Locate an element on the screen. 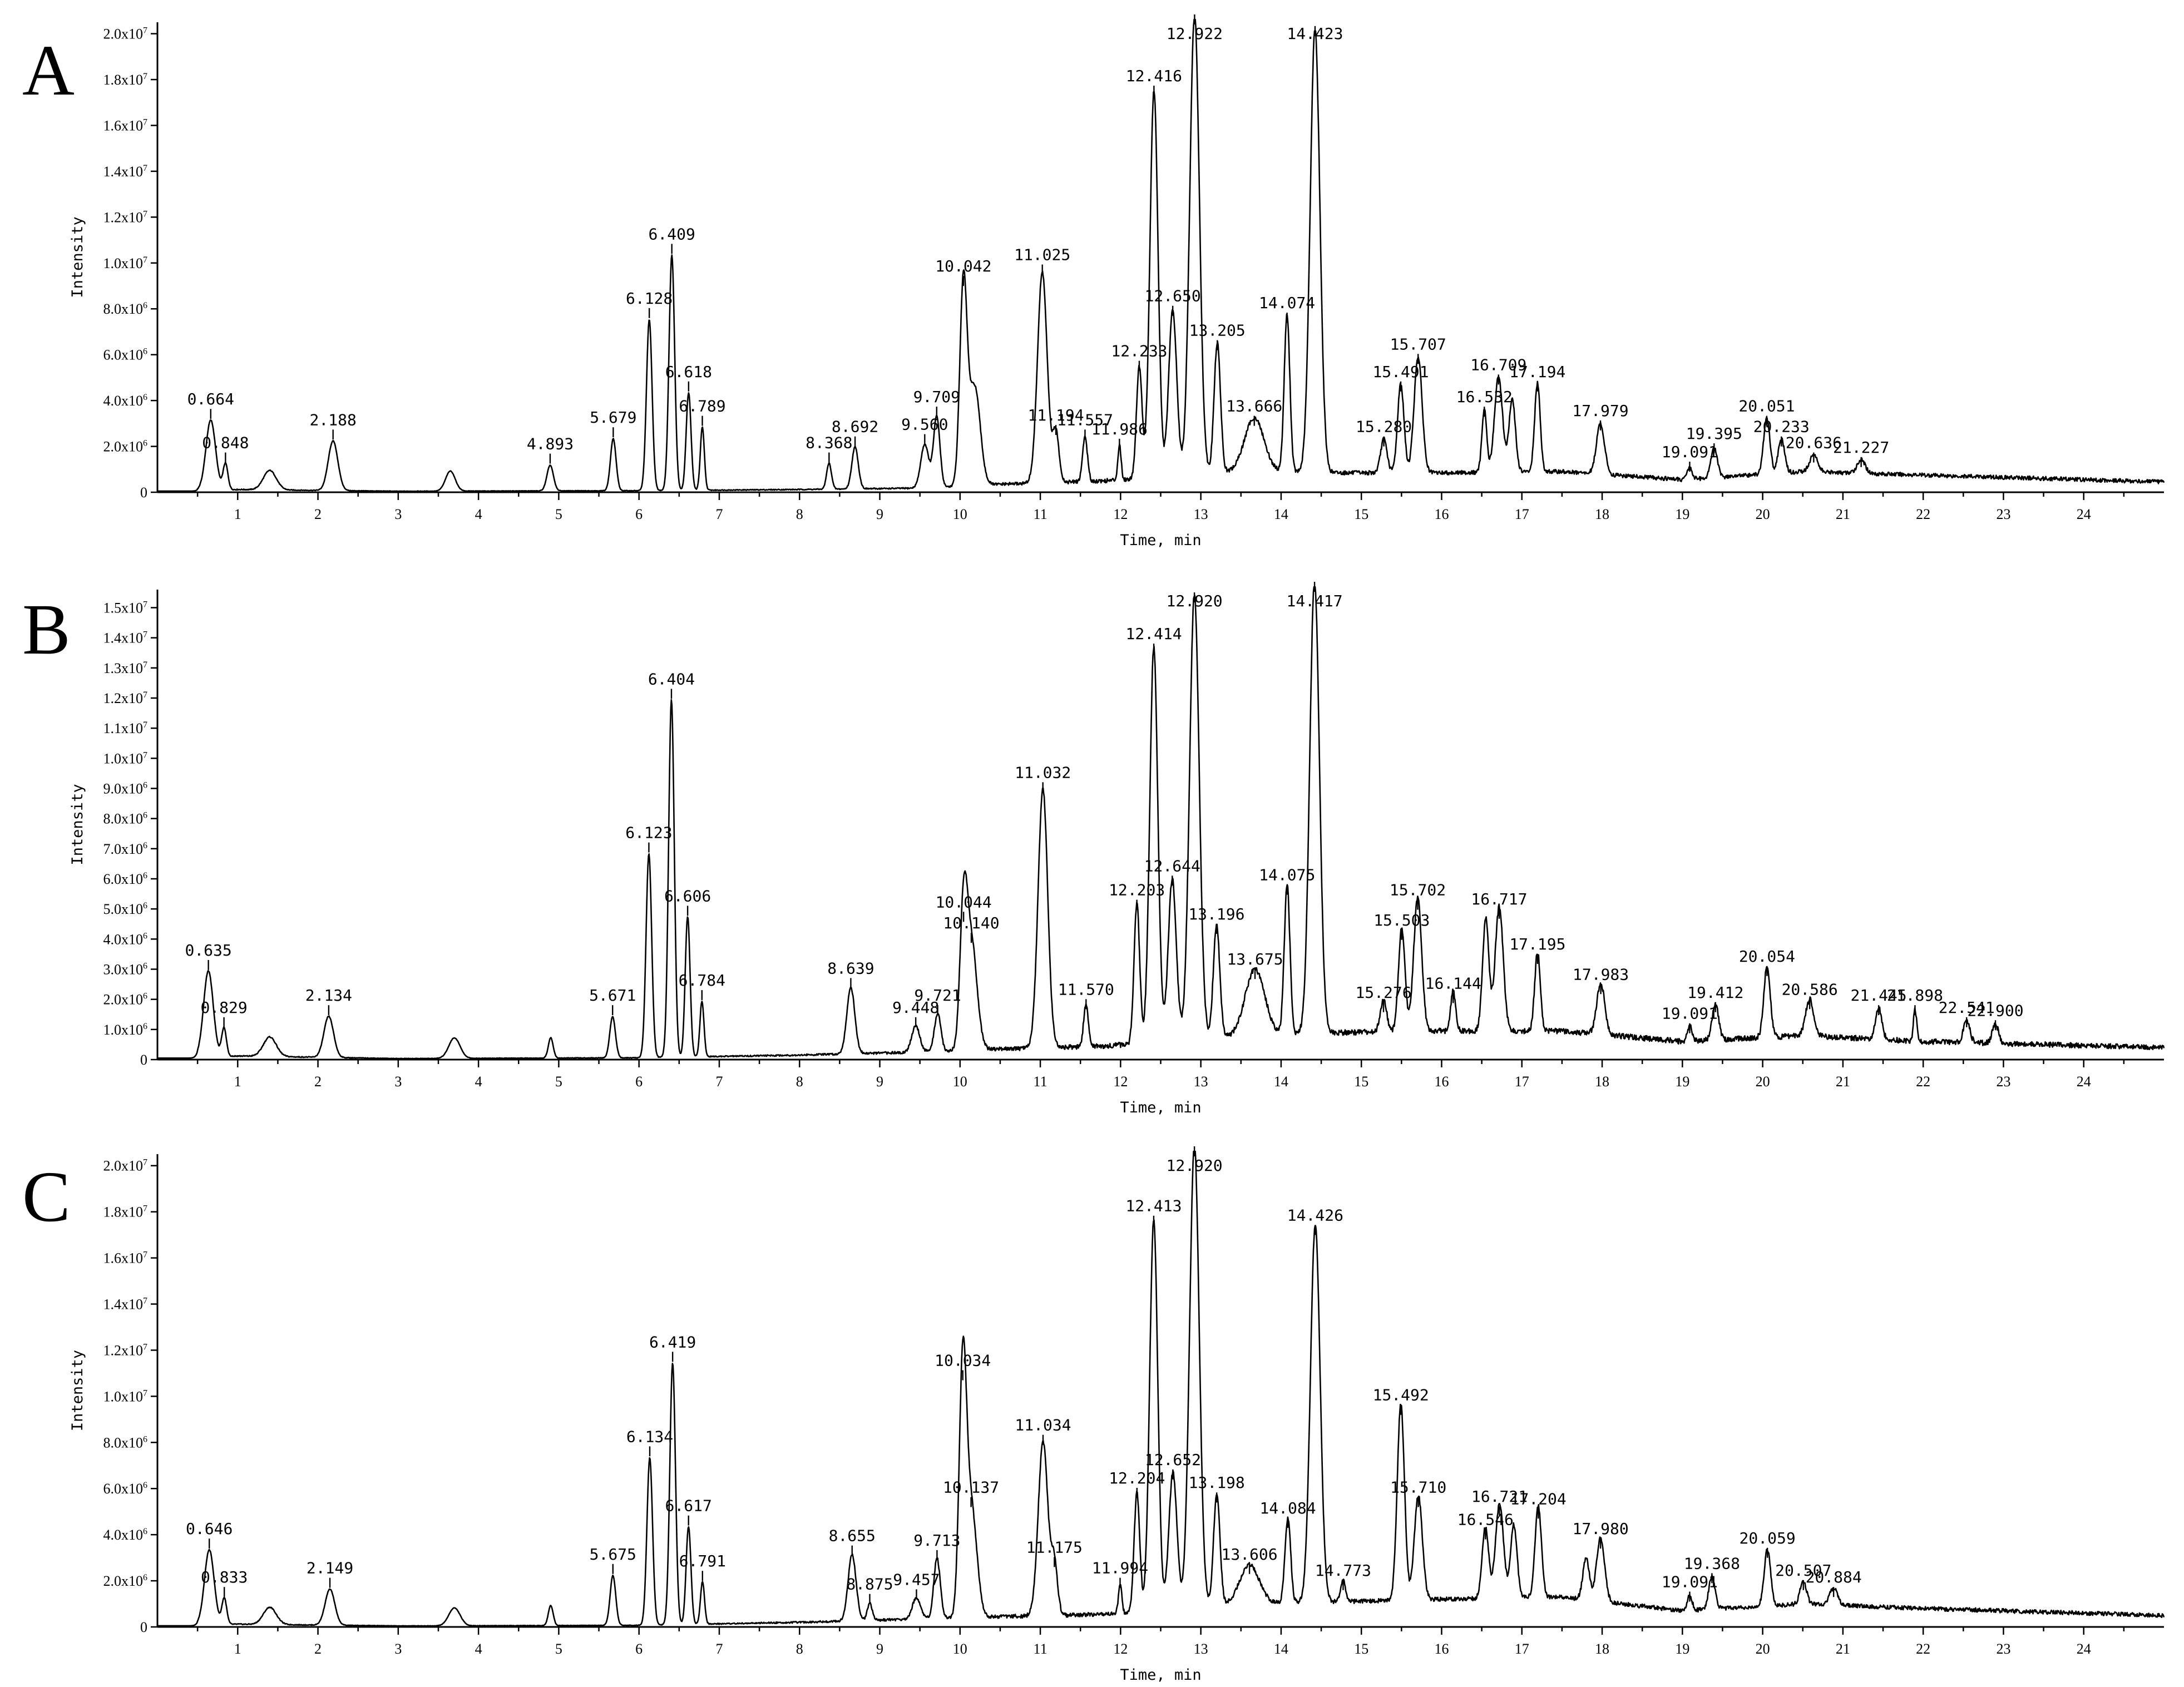 The height and width of the screenshot is (1687, 2184). peak-label: 20.884 is located at coordinates (1834, 1577).